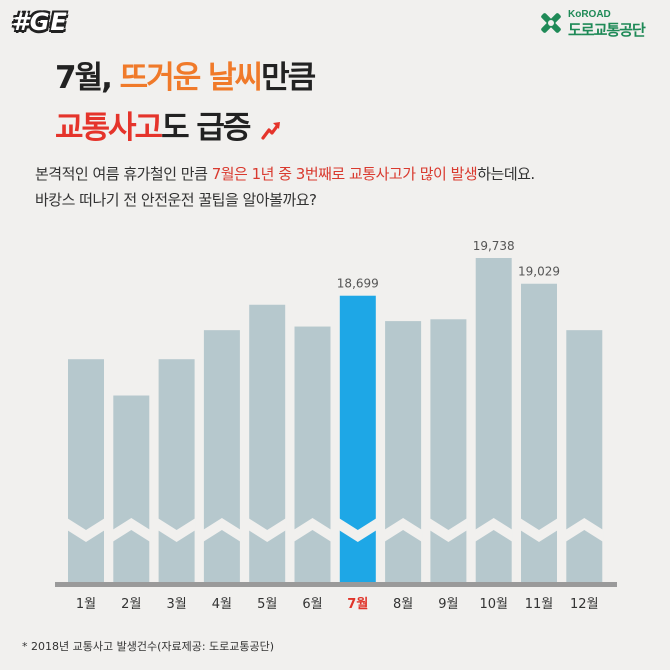 The width and height of the screenshot is (670, 670). I want to click on logo-english: KoROAD, so click(589, 14).